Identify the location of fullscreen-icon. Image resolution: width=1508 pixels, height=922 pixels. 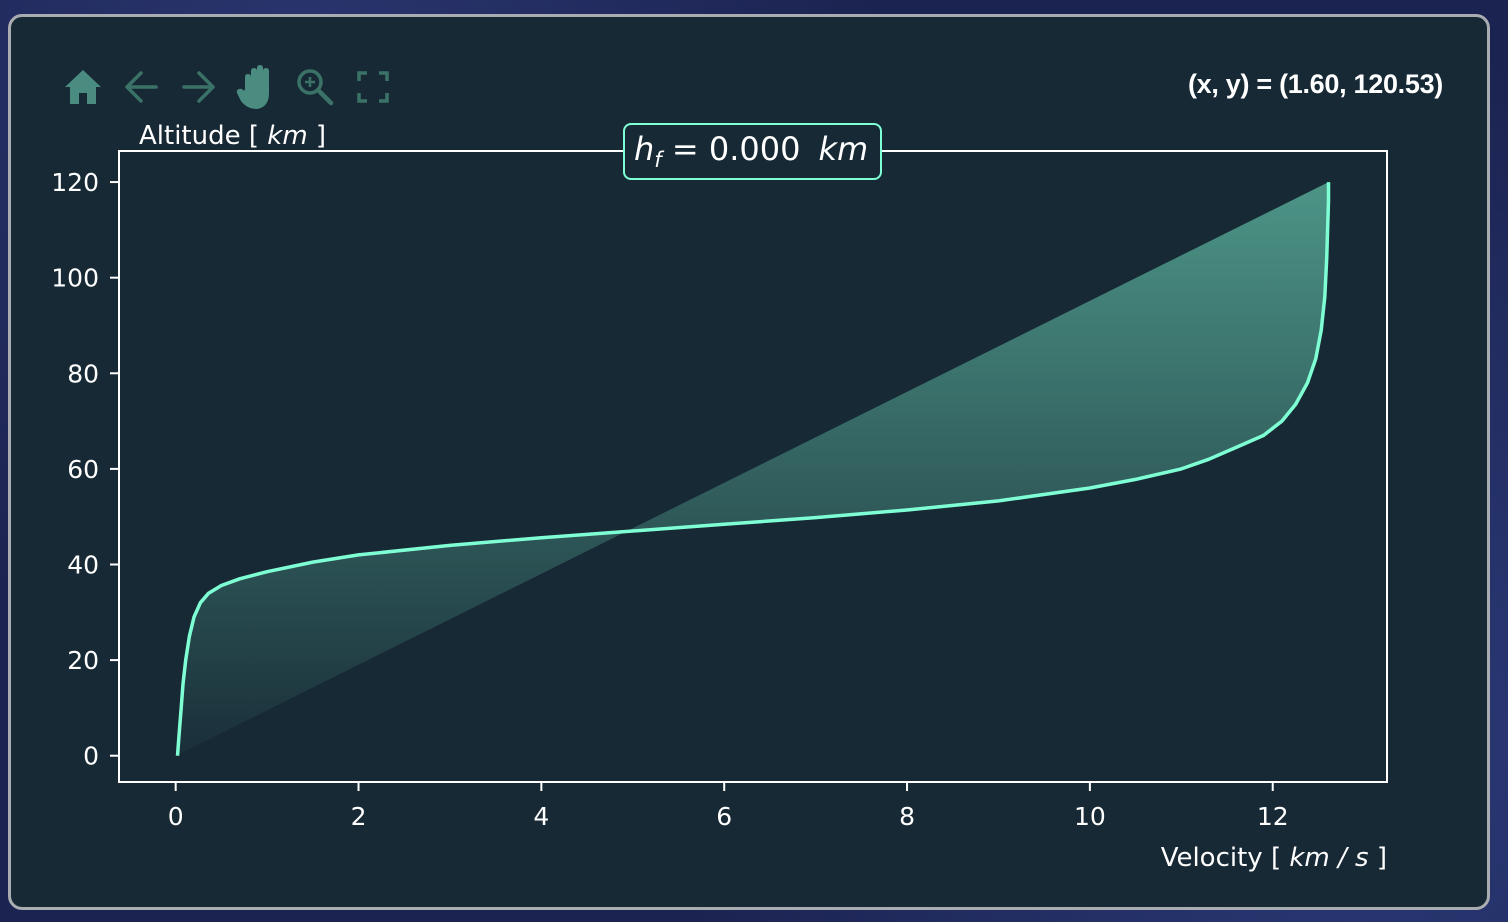
(373, 87).